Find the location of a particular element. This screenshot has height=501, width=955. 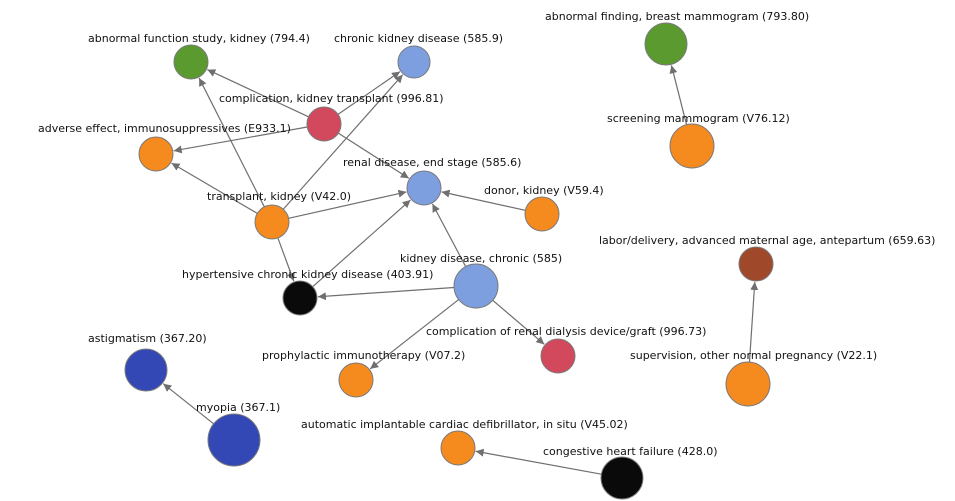

graph-node-label: abnormal function study, kidney (794.4) is located at coordinates (199, 38).